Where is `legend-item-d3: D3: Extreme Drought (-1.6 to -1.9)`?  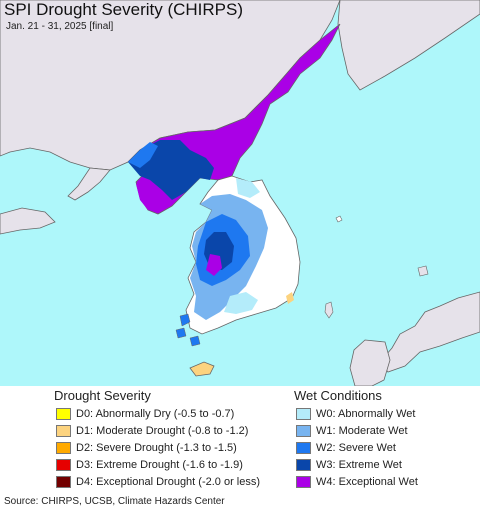
legend-item-d3: D3: Extreme Drought (-1.6 to -1.9) is located at coordinates (149, 464).